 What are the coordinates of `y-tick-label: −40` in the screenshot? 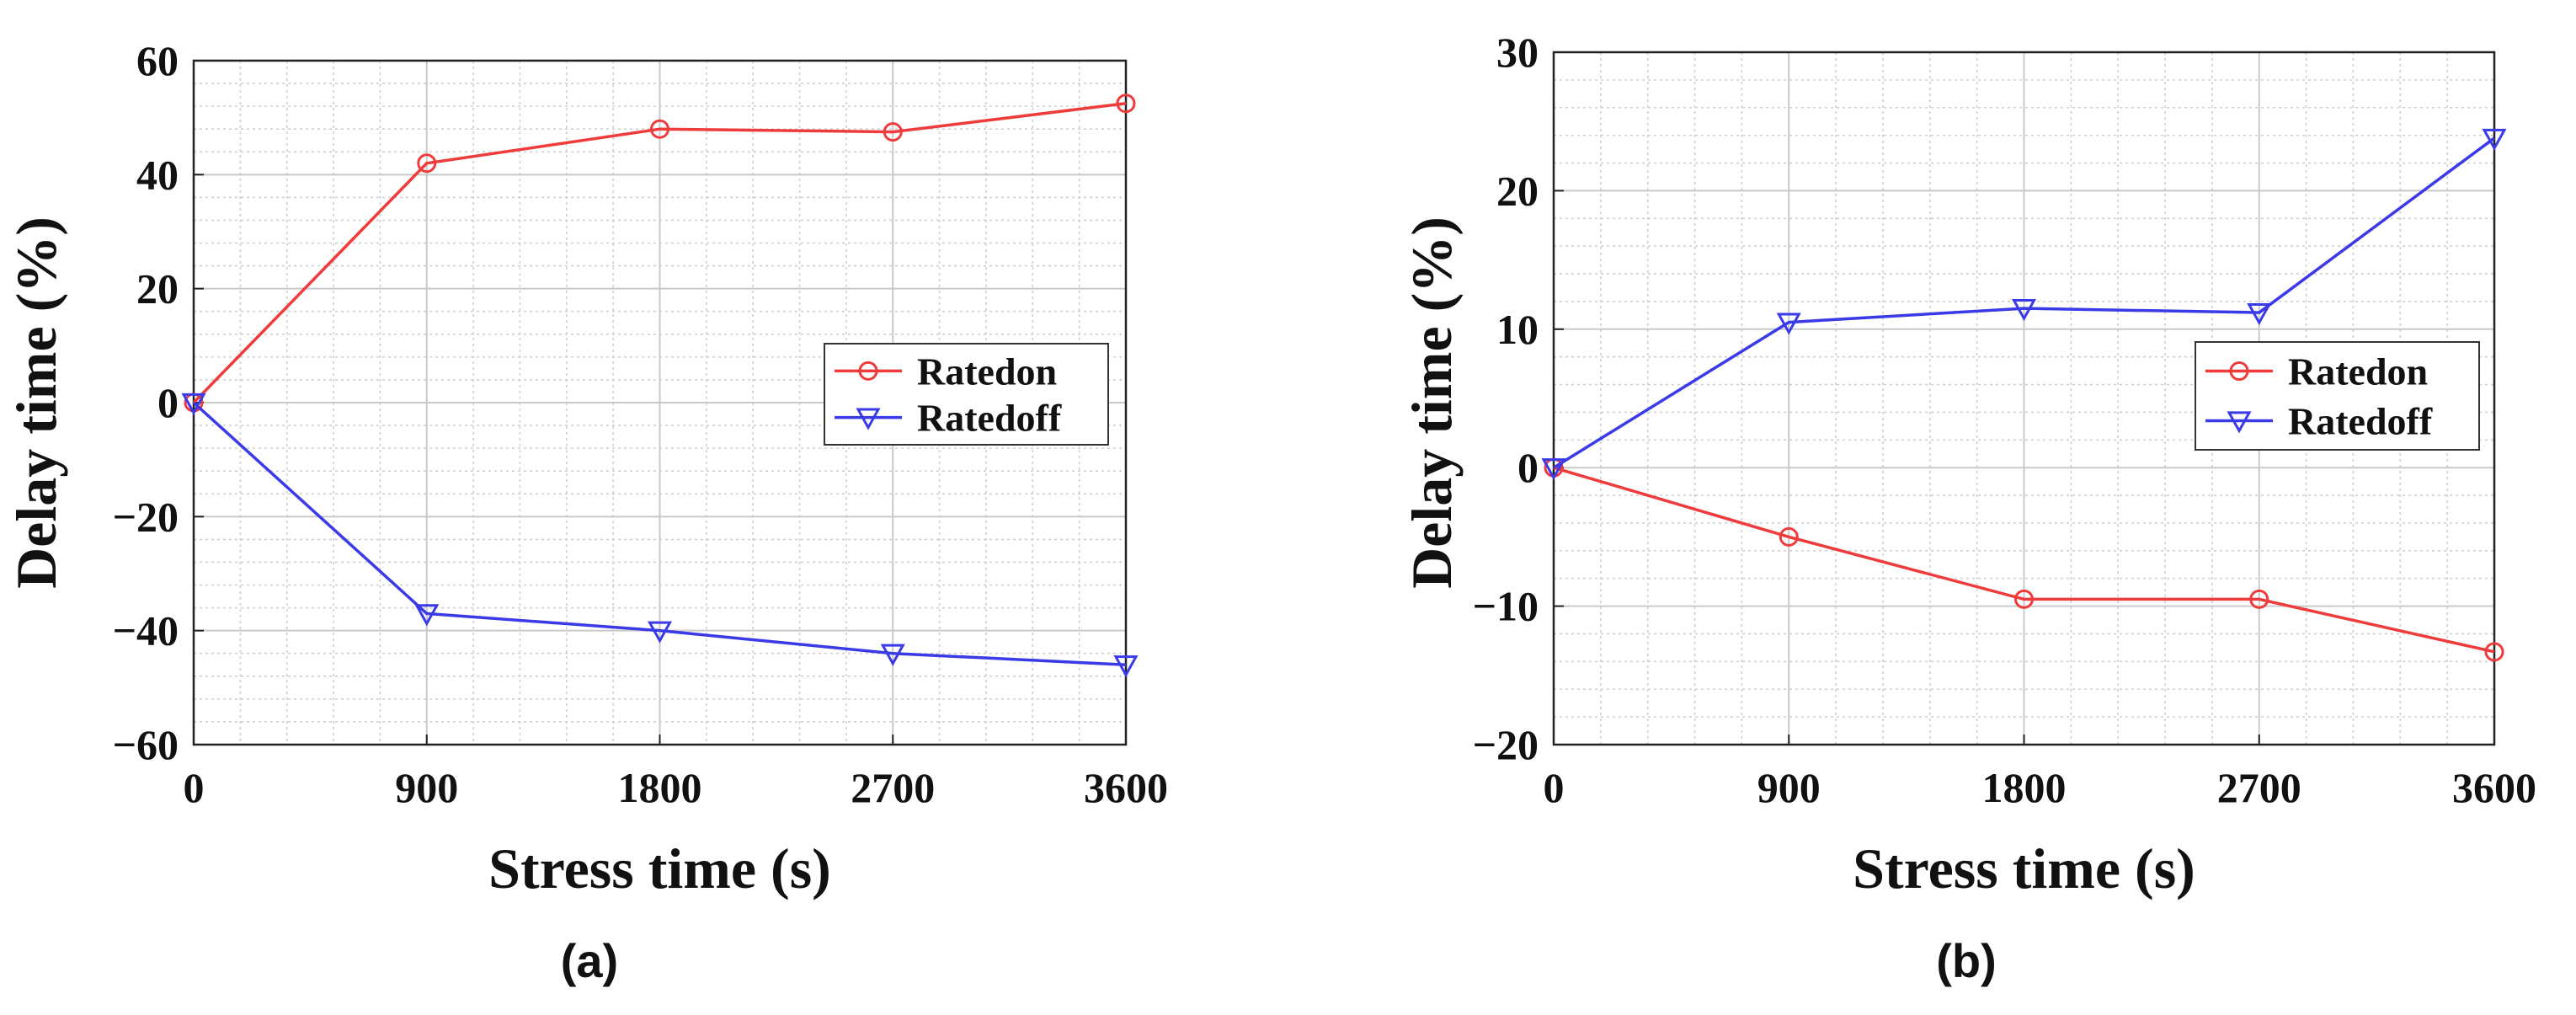 It's located at (146, 630).